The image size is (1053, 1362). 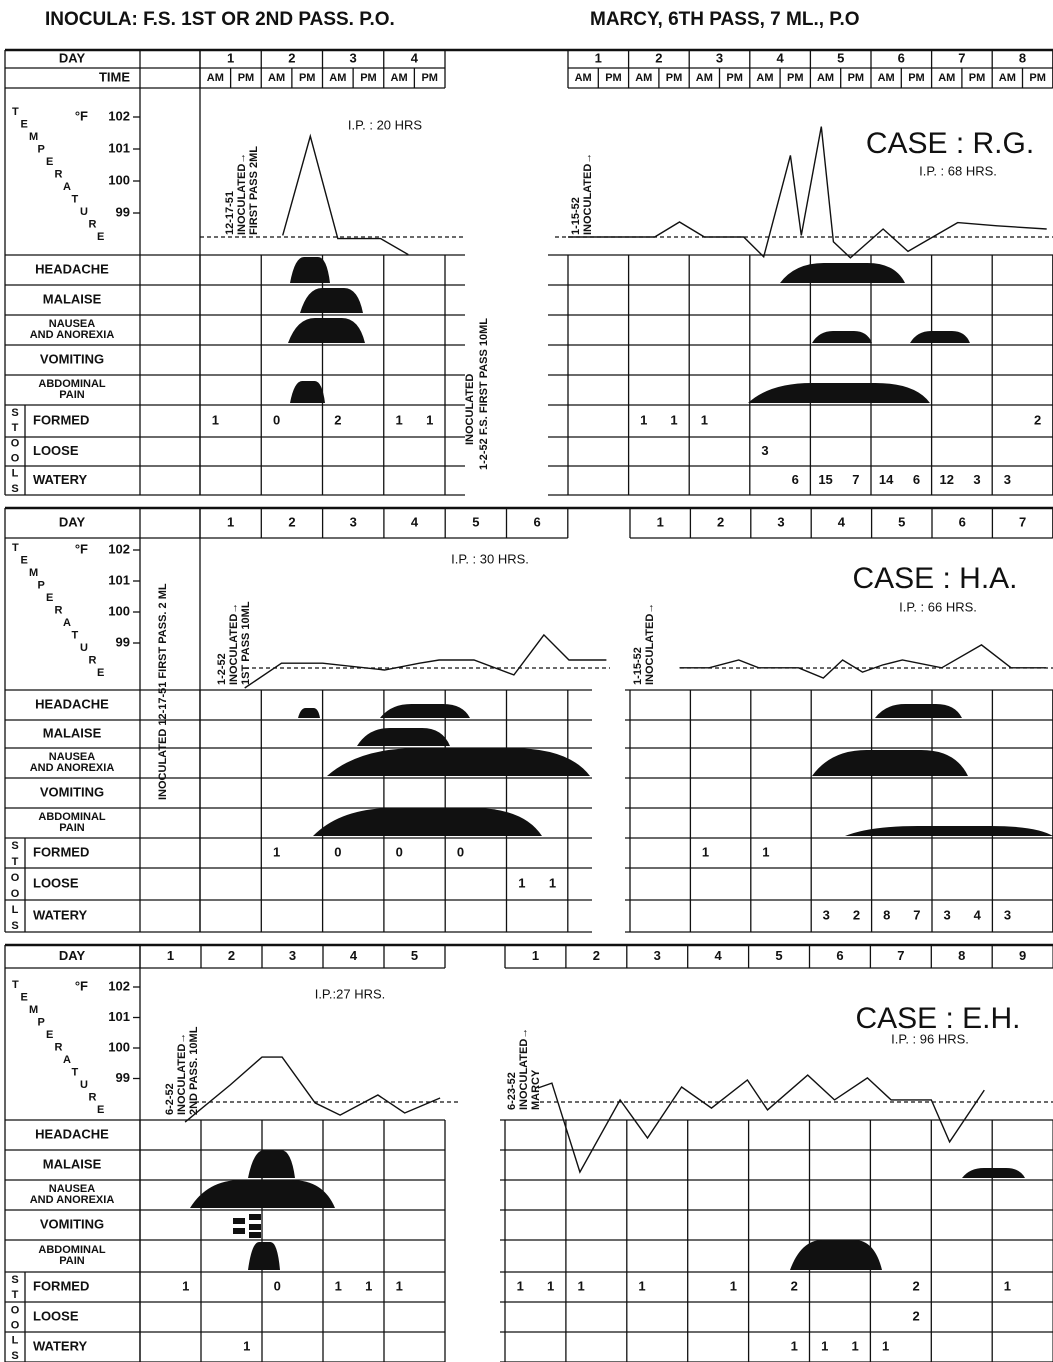 What do you see at coordinates (170, 1099) in the screenshot?
I see `inoculation-note: 6-2-52` at bounding box center [170, 1099].